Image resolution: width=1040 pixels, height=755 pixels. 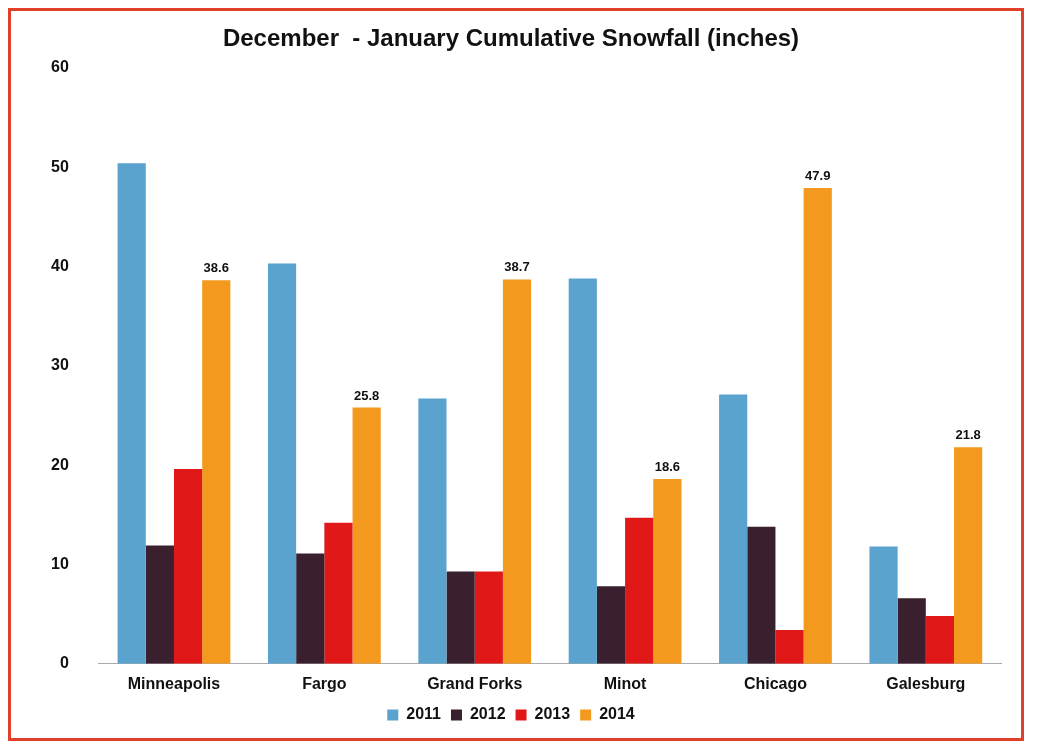 I want to click on data-label: 21.8, so click(x=968, y=435).